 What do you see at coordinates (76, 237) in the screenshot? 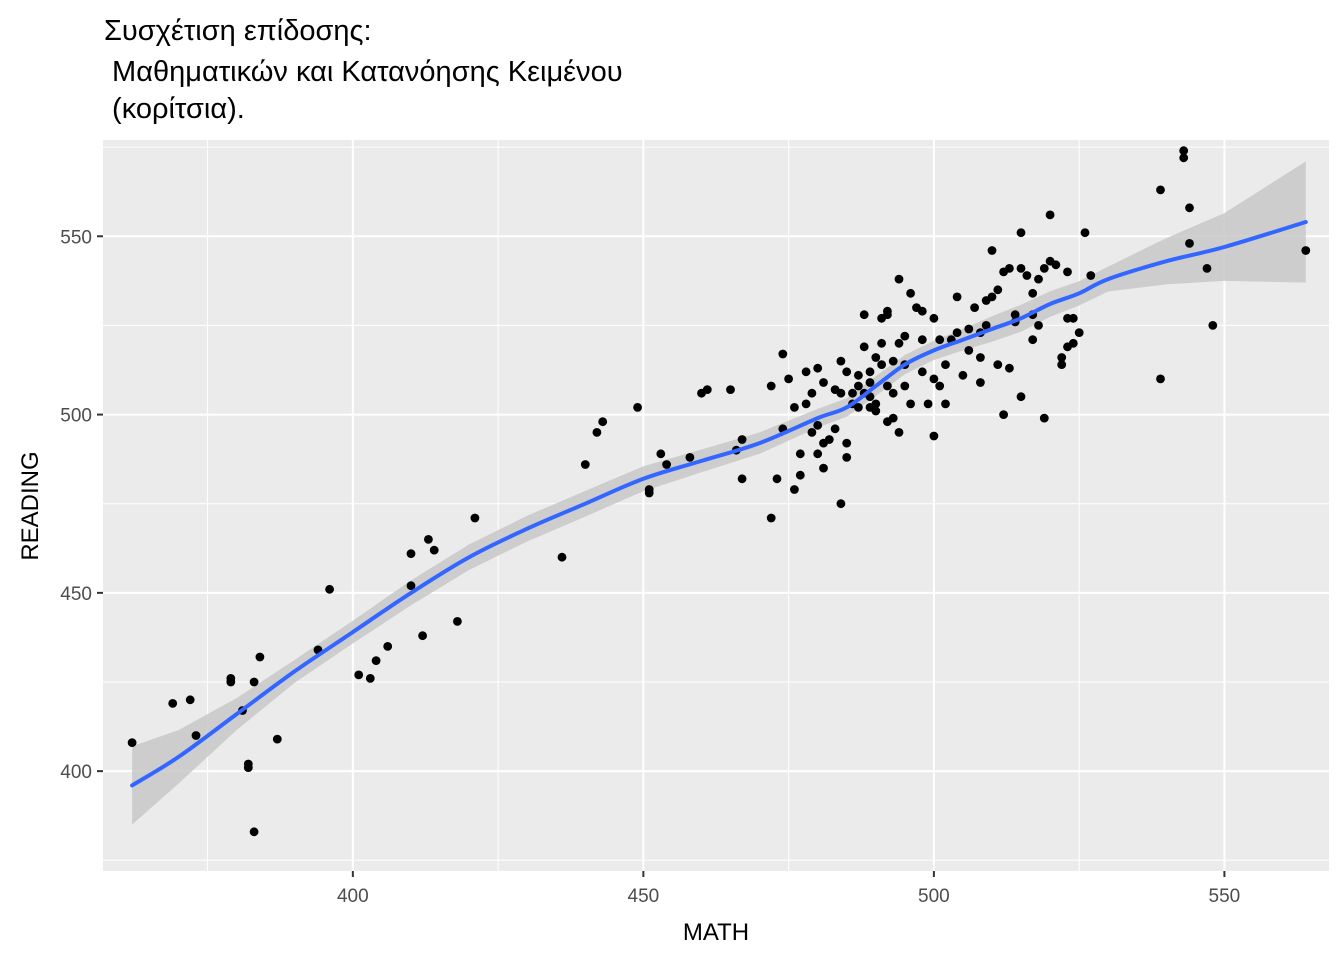
I see `y-tick-label: 550` at bounding box center [76, 237].